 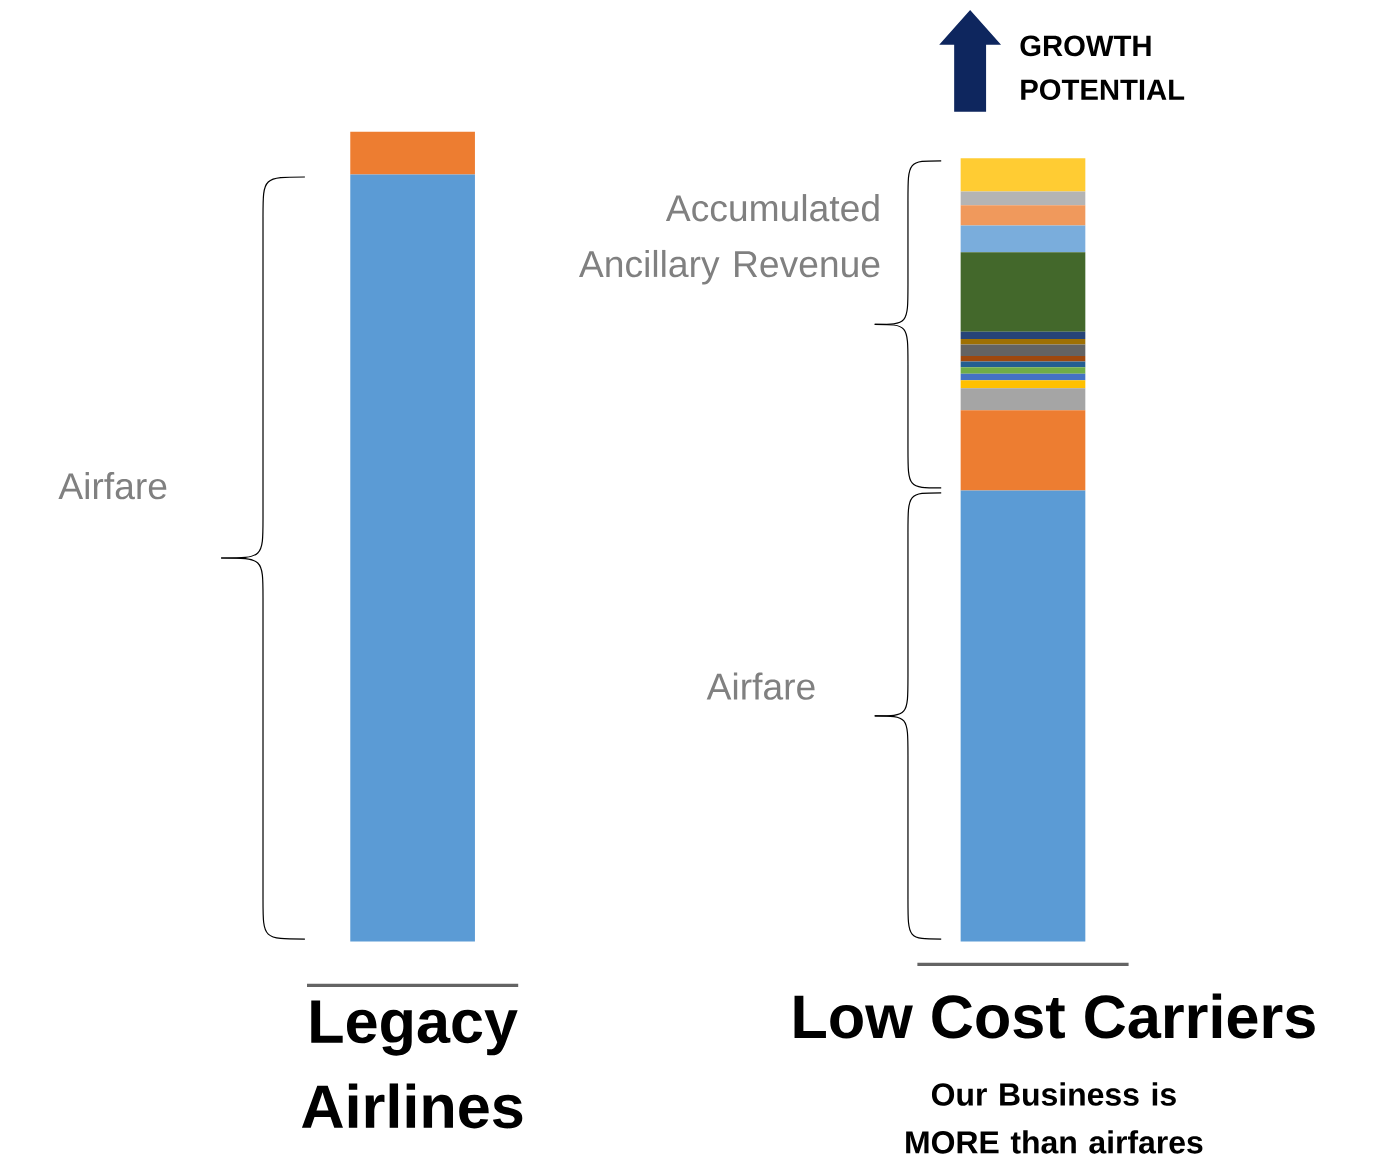 What do you see at coordinates (1054, 1118) in the screenshot?
I see `text: Our Business is MORE than airfares` at bounding box center [1054, 1118].